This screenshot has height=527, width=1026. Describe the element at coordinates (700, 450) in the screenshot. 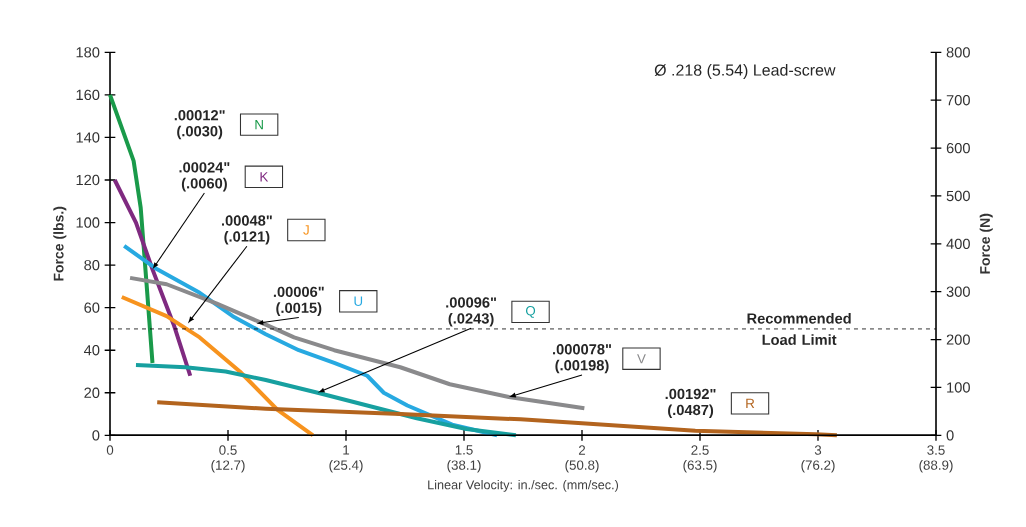

I see `x-tick-label: 2.5` at that location.